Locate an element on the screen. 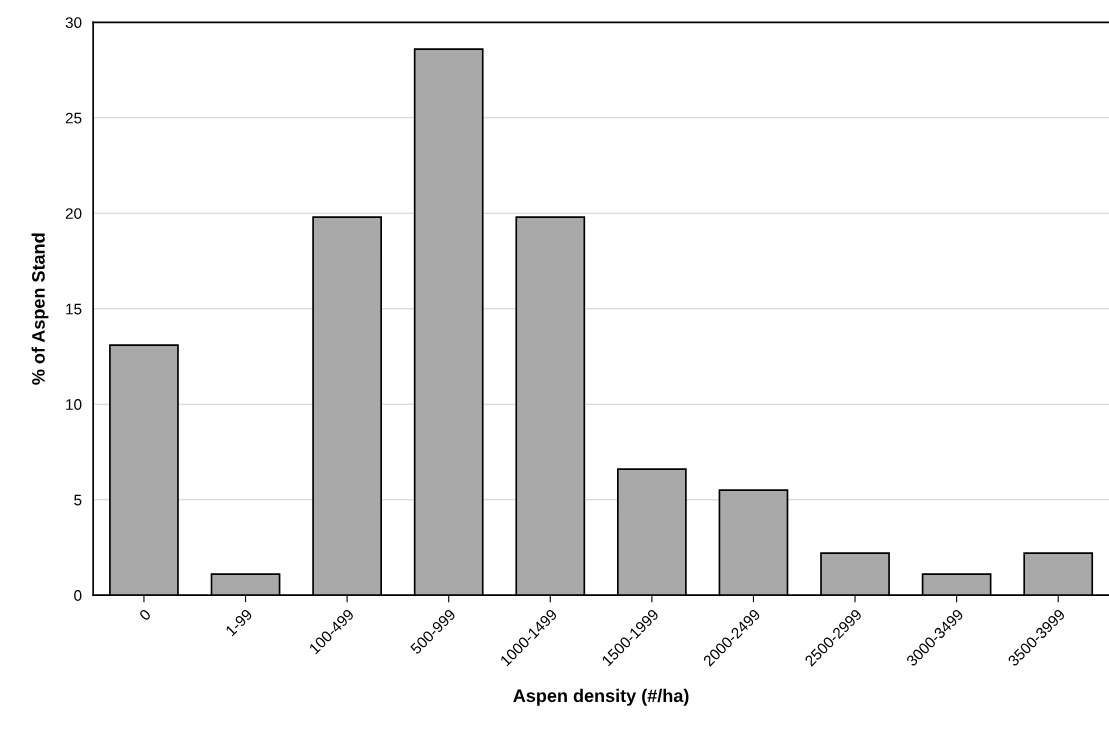 Image resolution: width=1109 pixels, height=744 pixels. y-tick-label: 15 is located at coordinates (74, 309).